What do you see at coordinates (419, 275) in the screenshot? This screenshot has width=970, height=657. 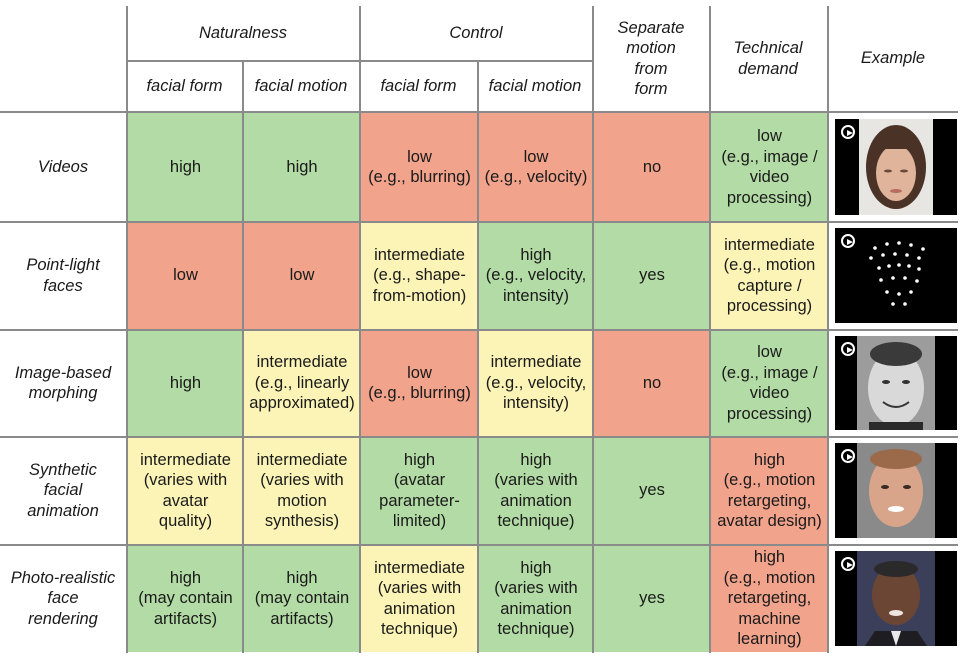 I see `table-cell: intermediate (e.g., shape- from-motion)` at bounding box center [419, 275].